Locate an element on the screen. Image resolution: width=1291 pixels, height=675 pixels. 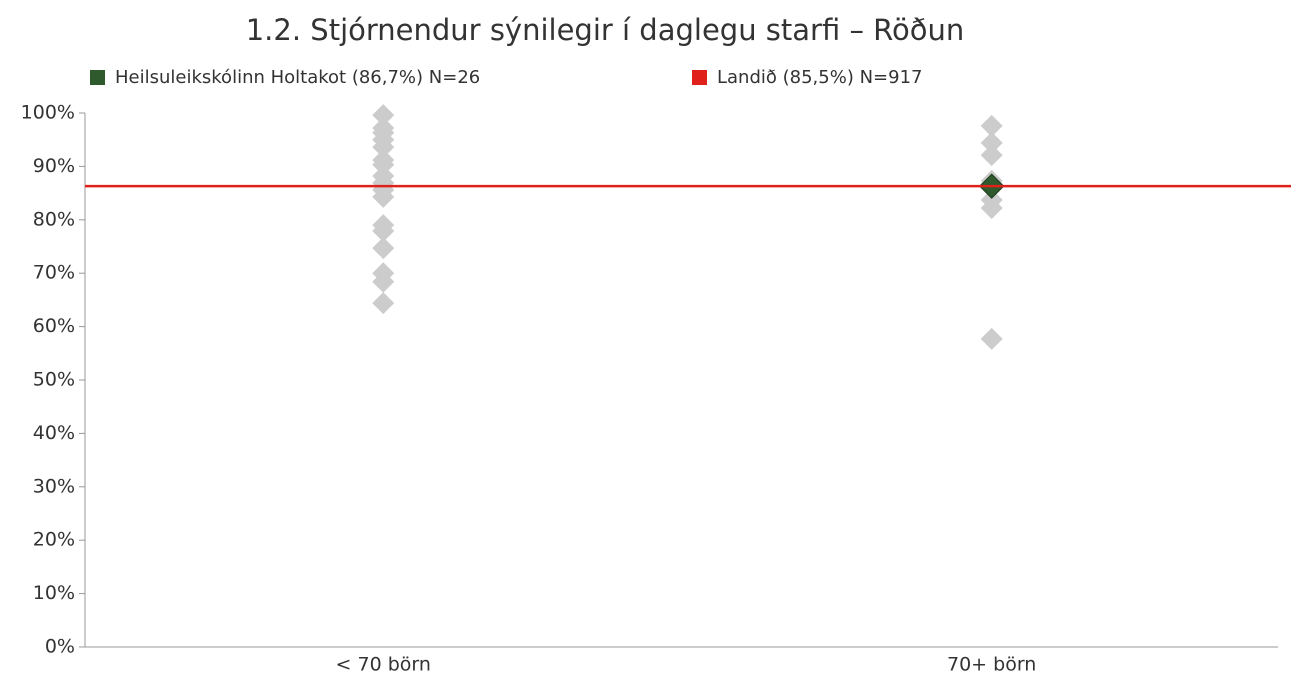
y-tick-label: 40% is located at coordinates (54, 433).